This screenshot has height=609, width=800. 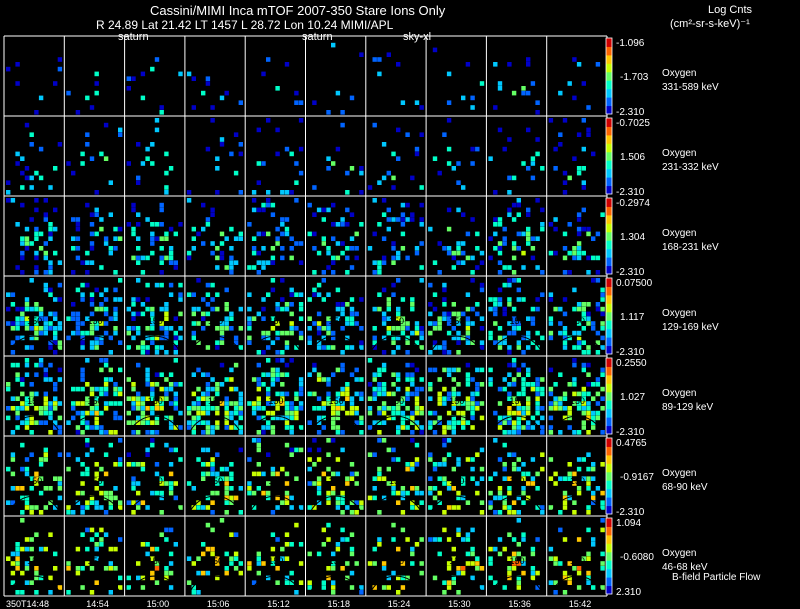 I want to click on contour-label: 150, so click(x=155, y=321).